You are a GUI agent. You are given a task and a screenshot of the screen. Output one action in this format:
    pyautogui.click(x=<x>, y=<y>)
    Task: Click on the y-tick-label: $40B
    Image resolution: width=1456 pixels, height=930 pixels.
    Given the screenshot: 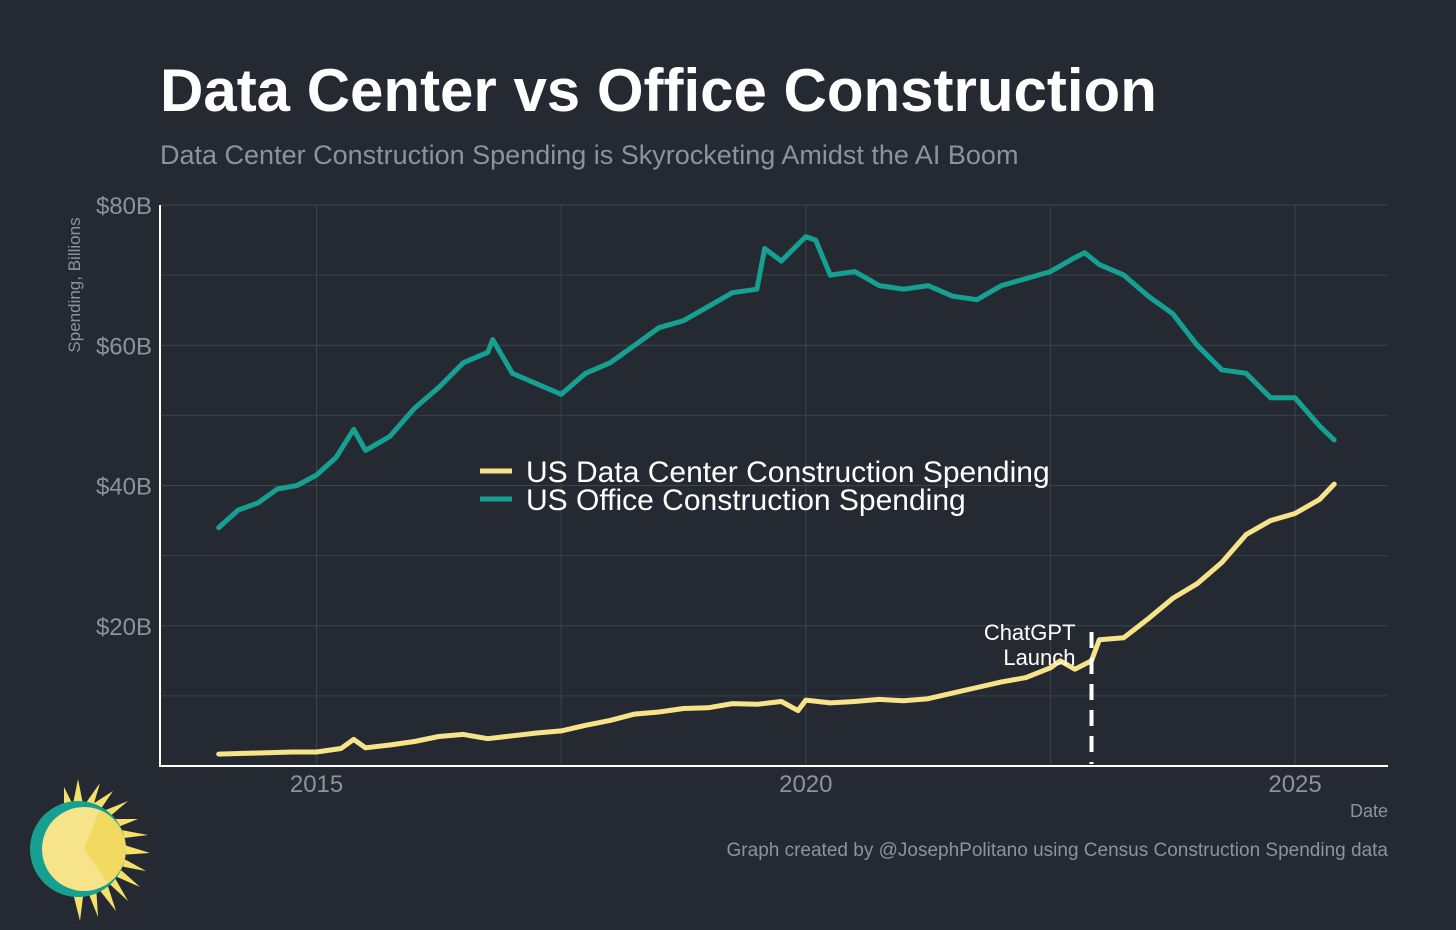 What is the action you would take?
    pyautogui.click(x=124, y=487)
    